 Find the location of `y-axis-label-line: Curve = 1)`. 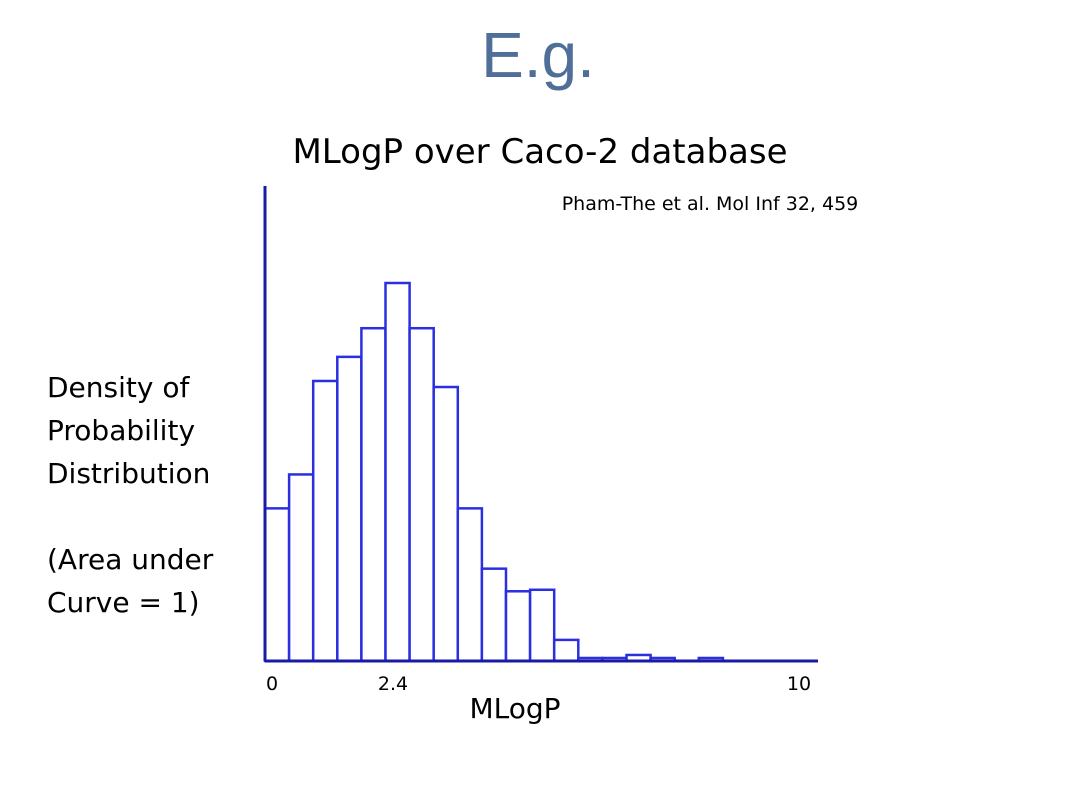

y-axis-label-line: Curve = 1) is located at coordinates (123, 602).